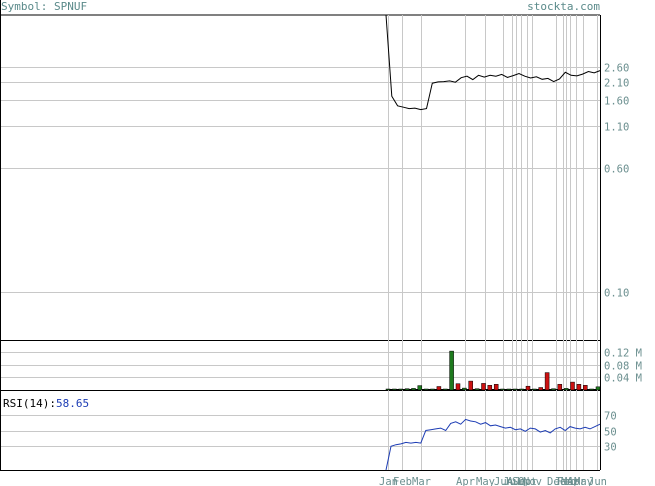 The image size is (655, 486). What do you see at coordinates (616, 102) in the screenshot?
I see `price-tick-label: 1.60` at bounding box center [616, 102].